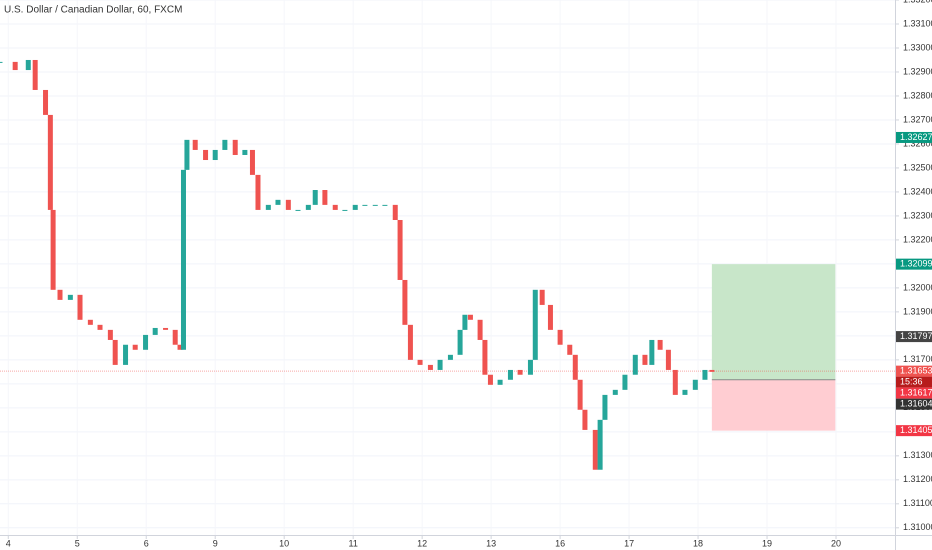 The height and width of the screenshot is (550, 932). I want to click on y-tick-label: 1.32800, so click(917, 95).